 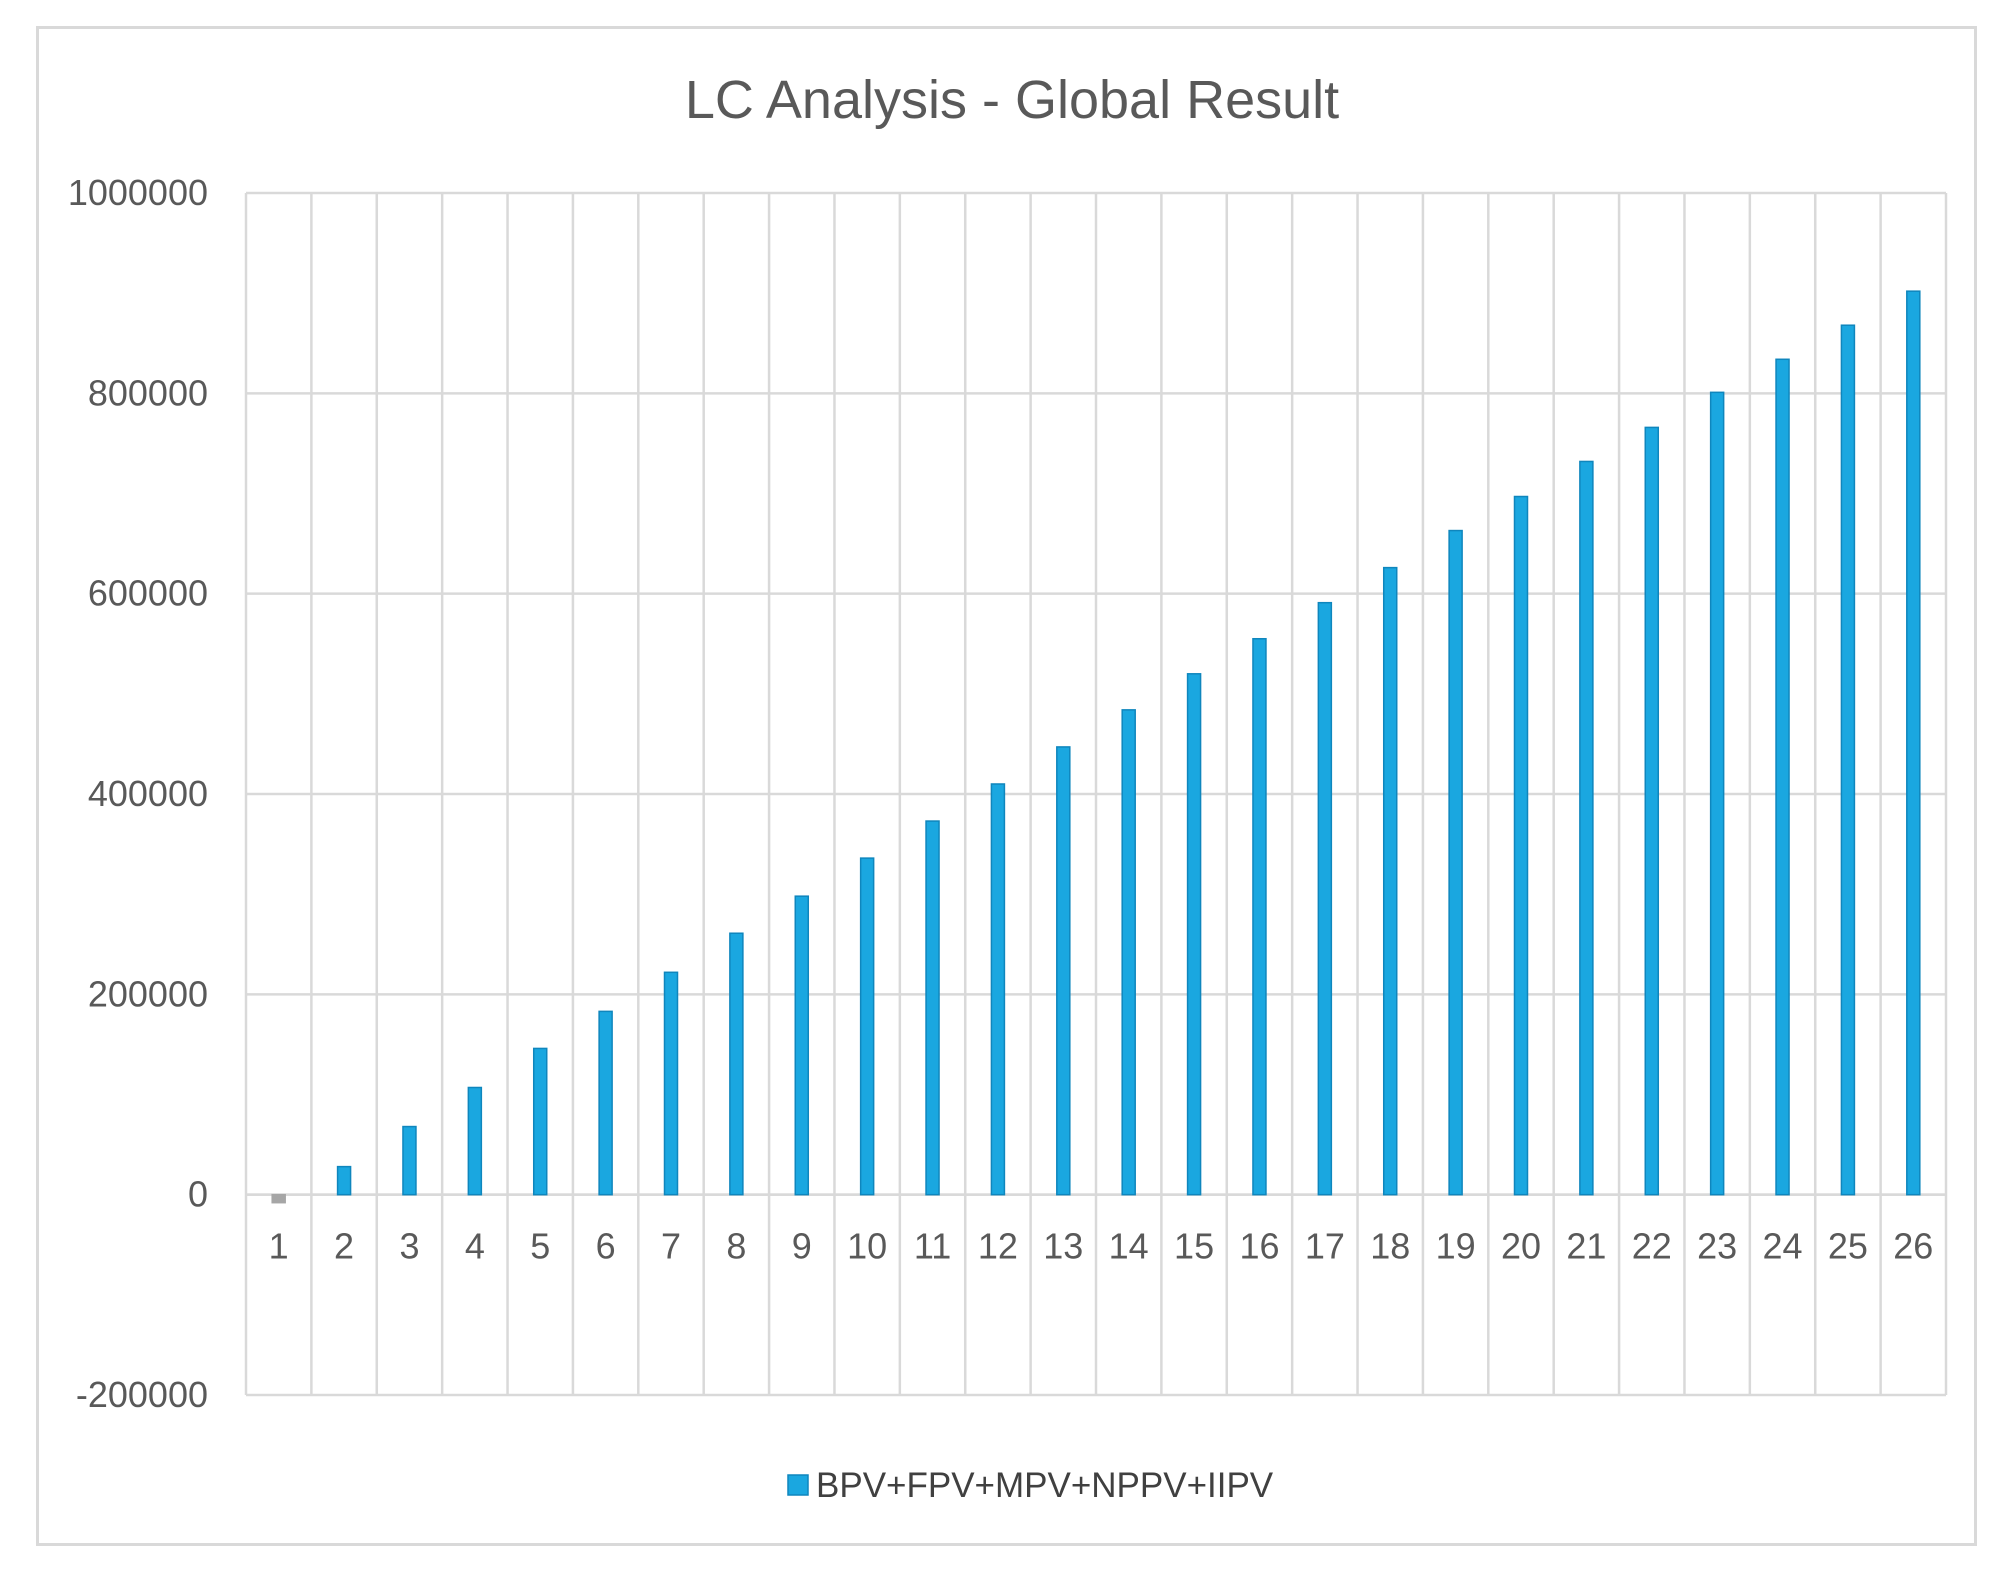 I want to click on x-tick-label: 17, so click(x=1325, y=1246).